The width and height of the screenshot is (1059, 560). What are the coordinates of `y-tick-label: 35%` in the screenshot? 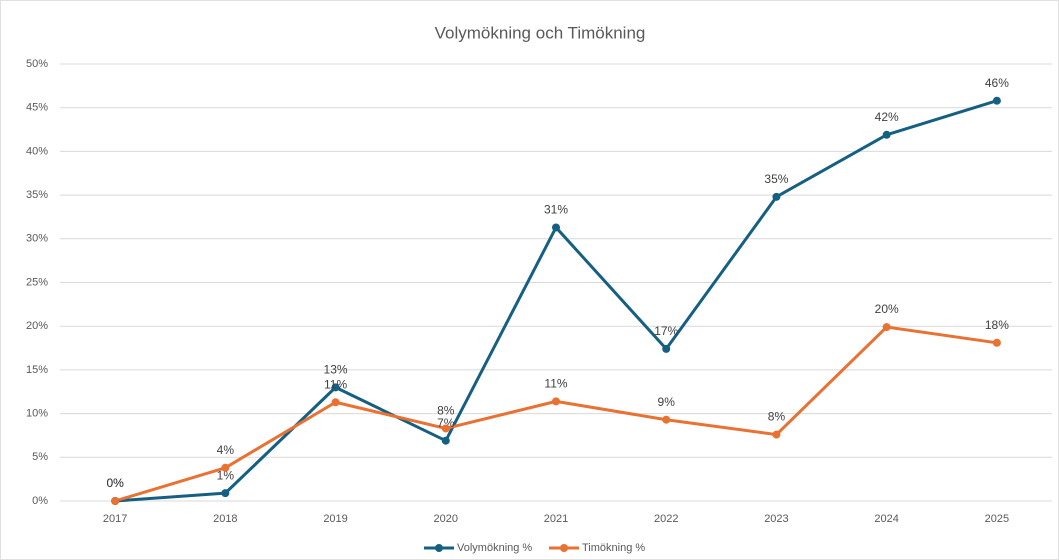 It's located at (37, 195).